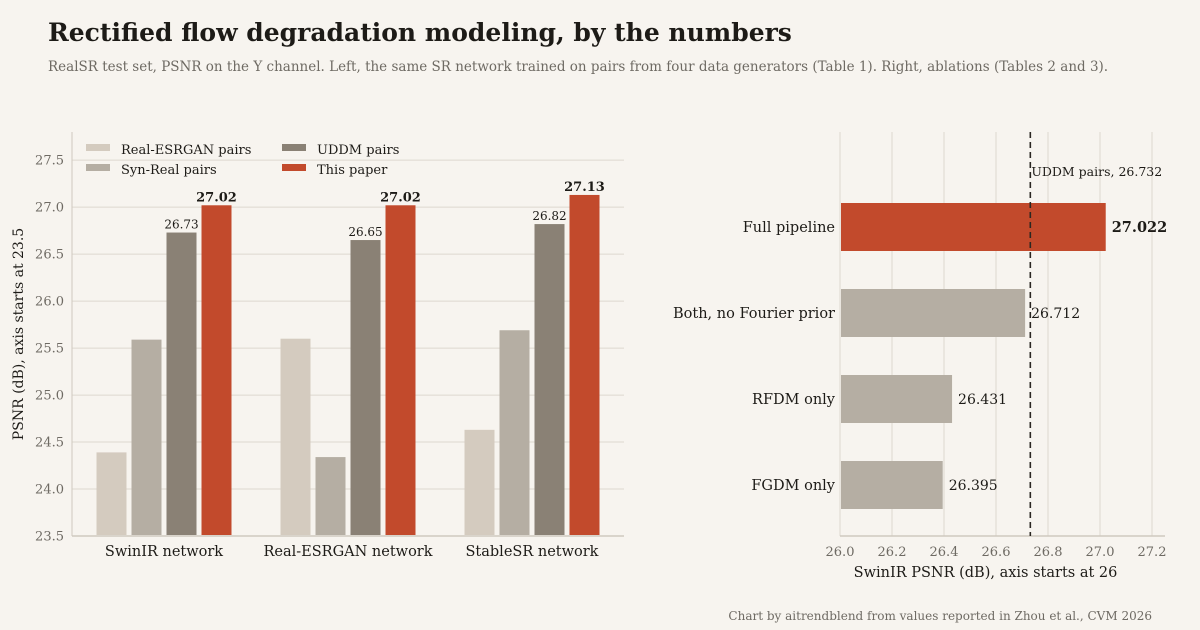 This screenshot has width=1200, height=630. I want to click on x-category-label: Real-ESRGAN network, so click(347, 552).